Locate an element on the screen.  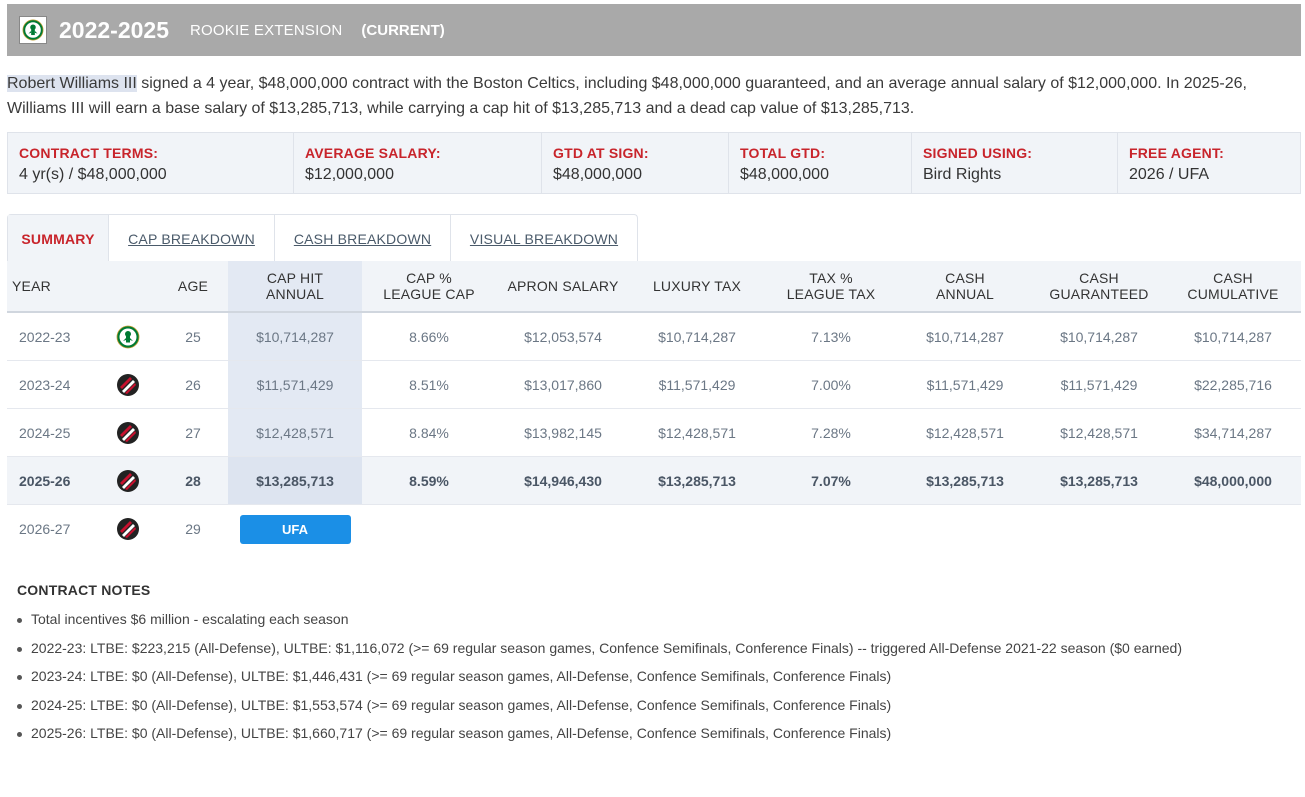
table-row-free-agency: 2026-27 29 UFA is located at coordinates (654, 529).